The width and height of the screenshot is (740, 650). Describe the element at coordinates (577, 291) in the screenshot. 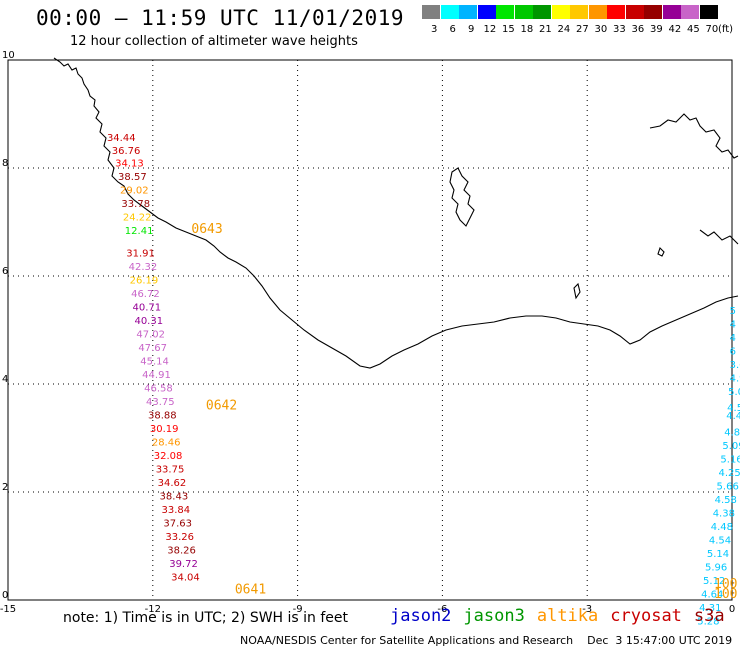

I see `sao-tome` at that location.